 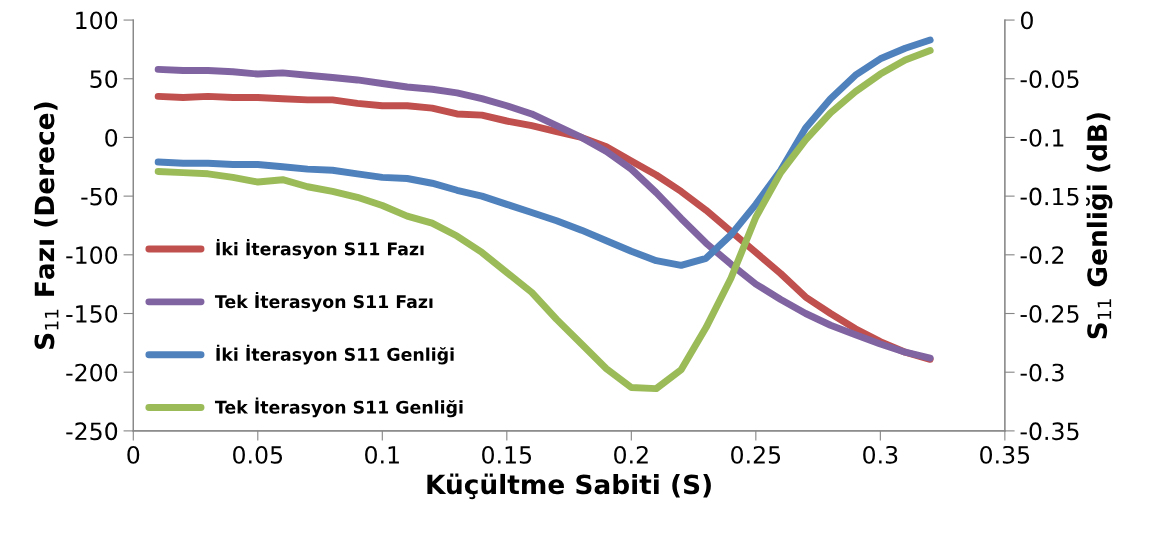 I want to click on y-tick-label: 0, so click(x=111, y=137).